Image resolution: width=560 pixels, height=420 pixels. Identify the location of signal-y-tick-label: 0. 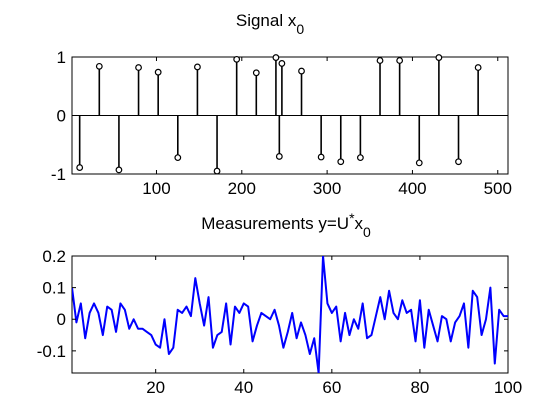
(61, 116).